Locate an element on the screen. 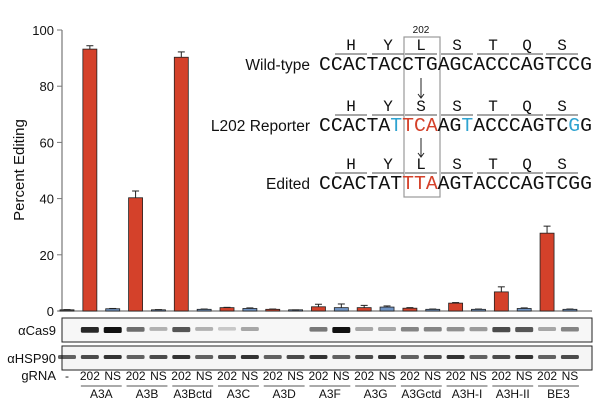 The width and height of the screenshot is (600, 412). sequence-segment: TCA is located at coordinates (420, 126).